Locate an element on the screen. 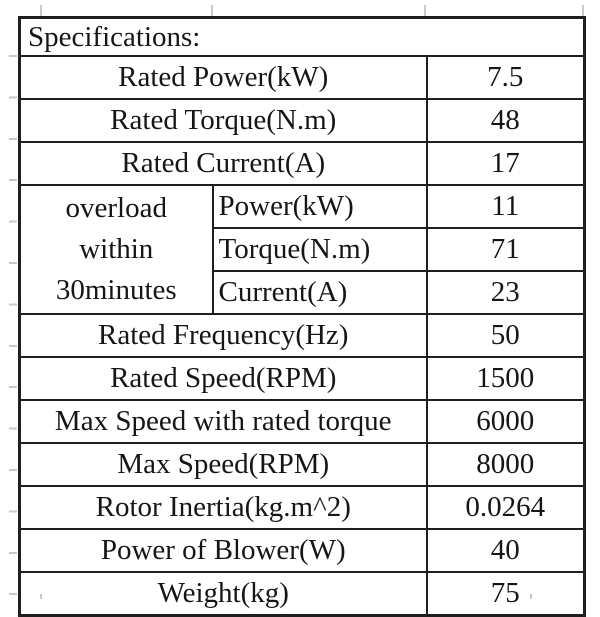 The width and height of the screenshot is (600, 617). spec-label: Rated Frequency(Hz) is located at coordinates (223, 335).